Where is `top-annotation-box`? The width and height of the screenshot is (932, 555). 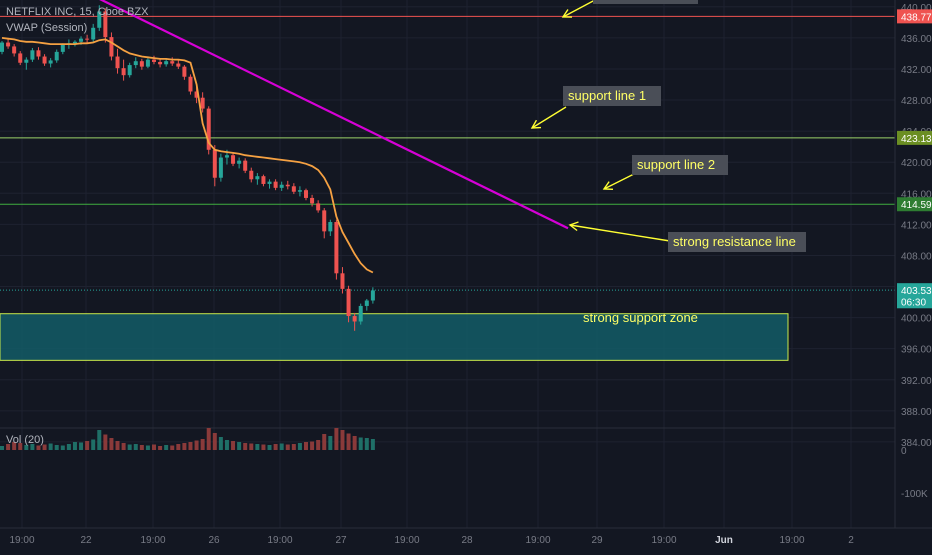 top-annotation-box is located at coordinates (645, 2).